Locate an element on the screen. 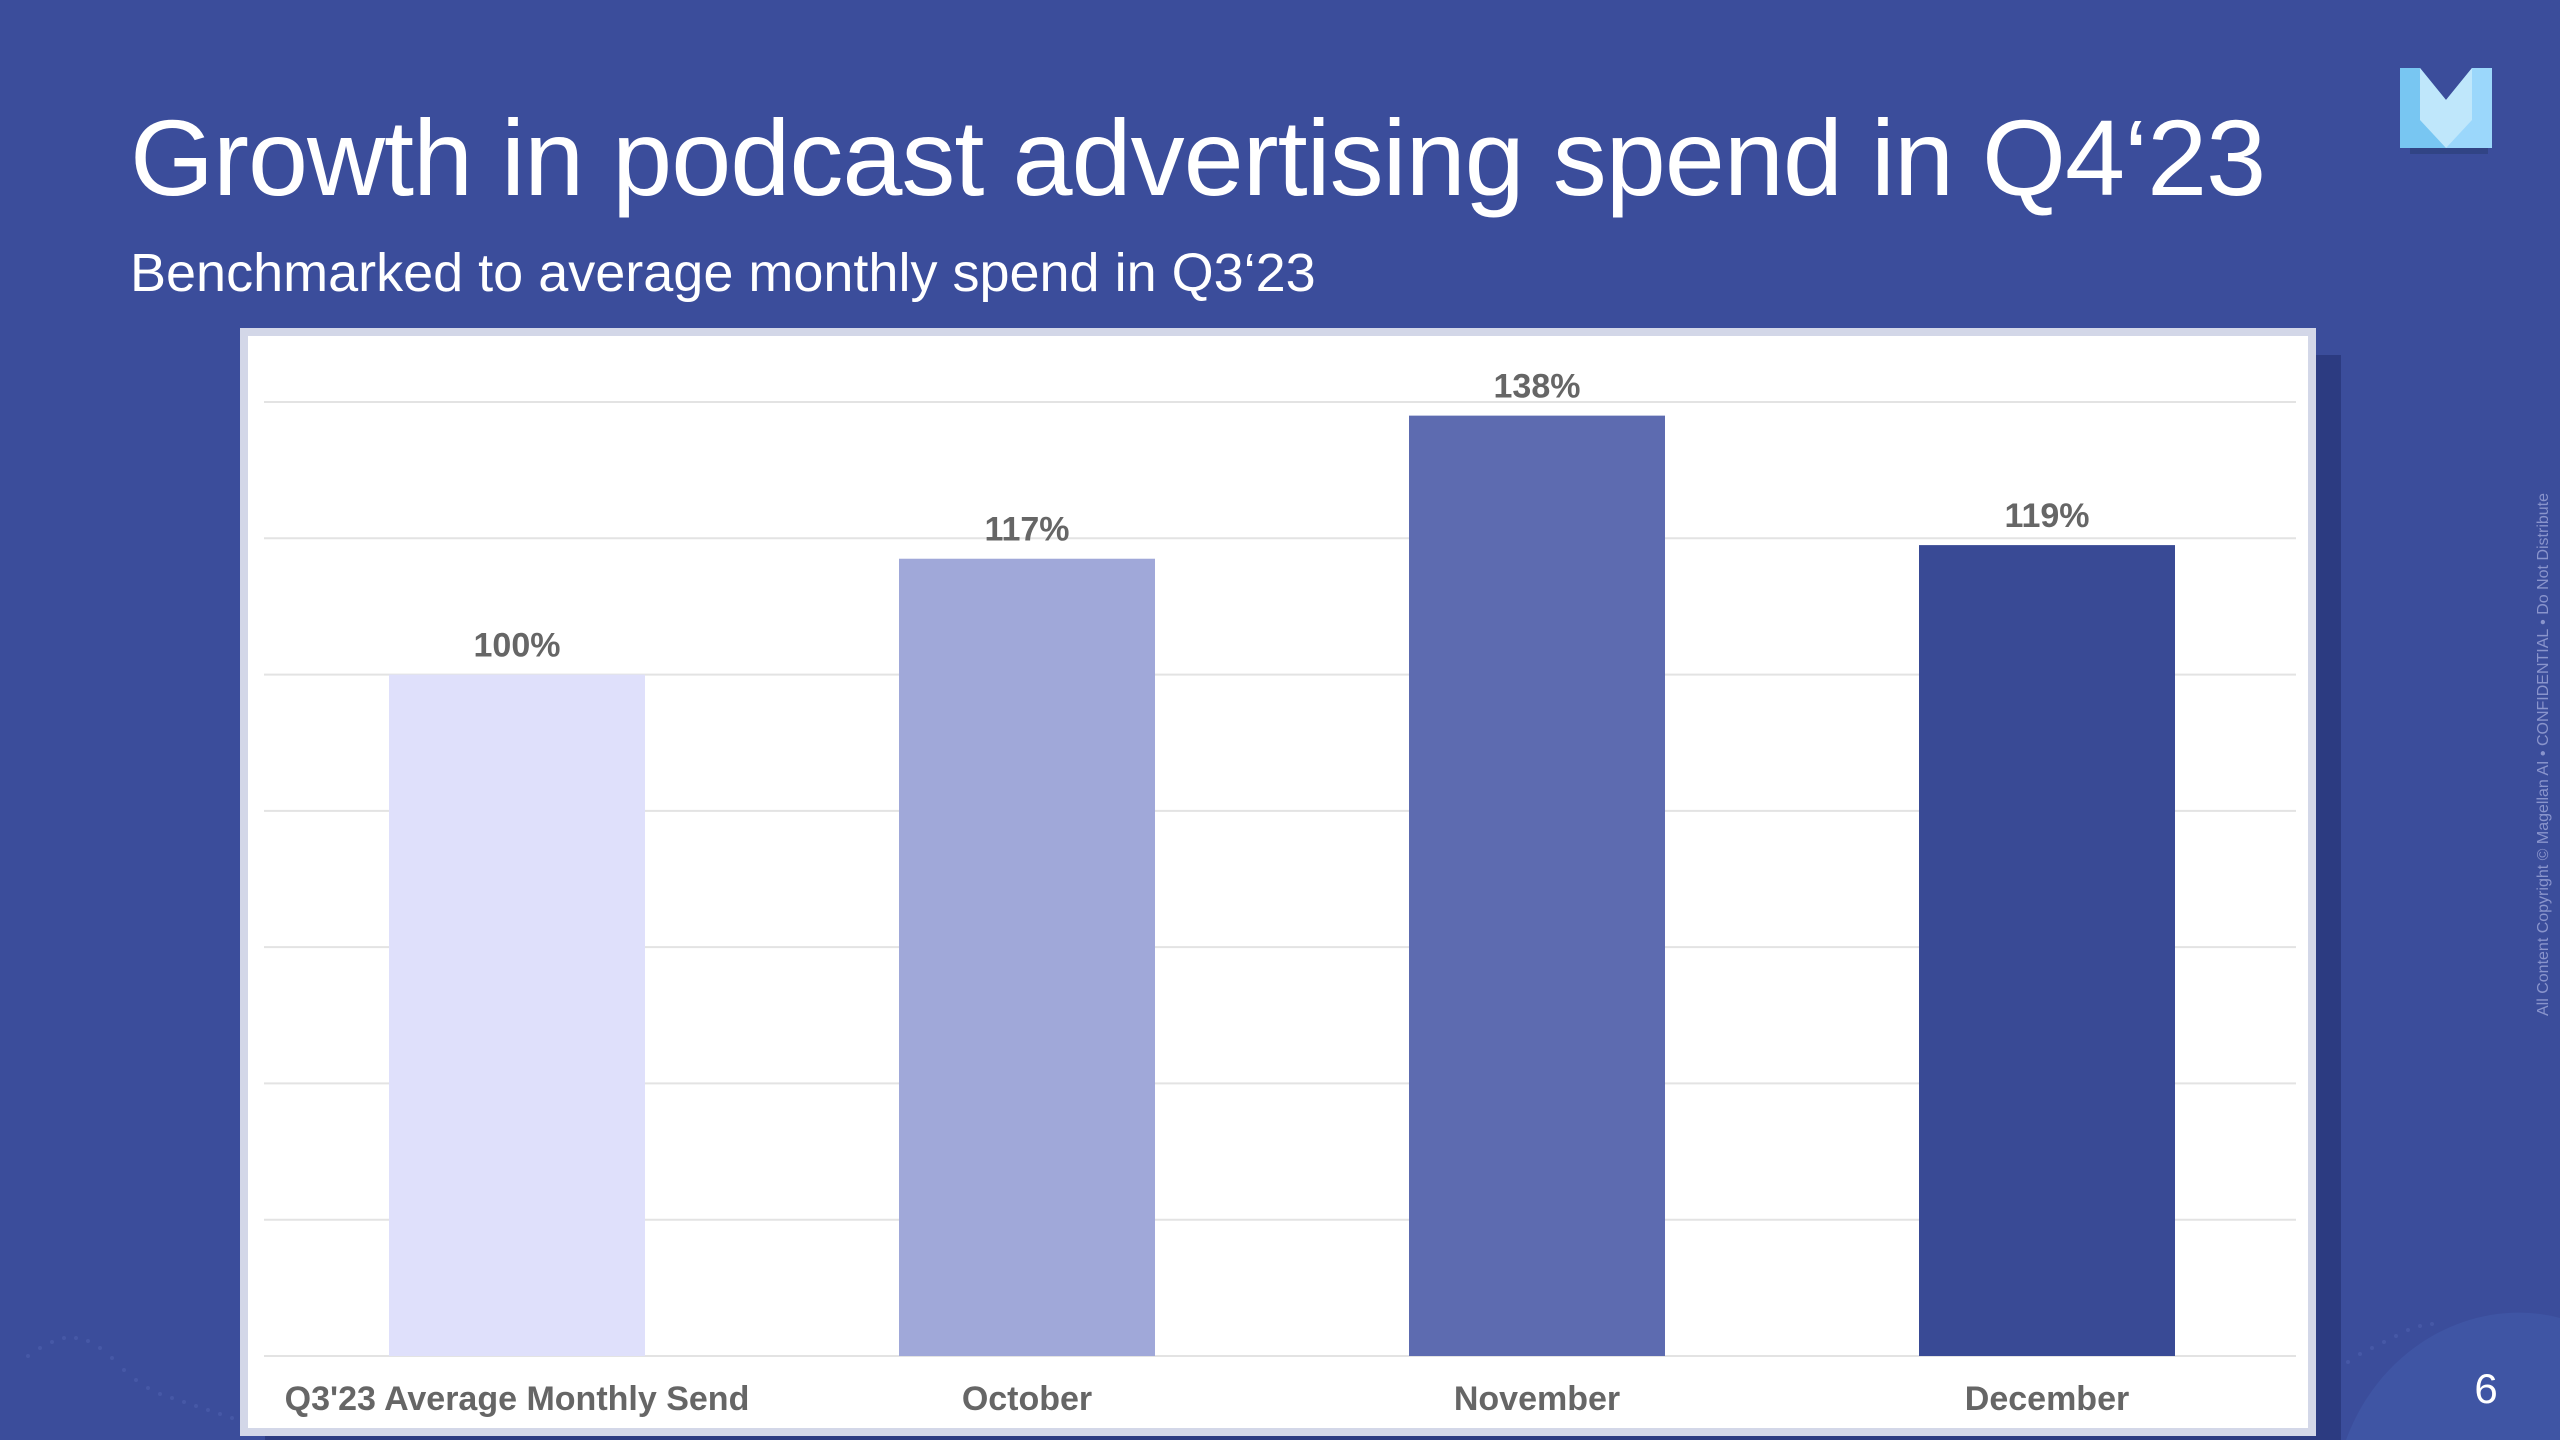  magellan-m-logo-icon is located at coordinates (2446, 111).